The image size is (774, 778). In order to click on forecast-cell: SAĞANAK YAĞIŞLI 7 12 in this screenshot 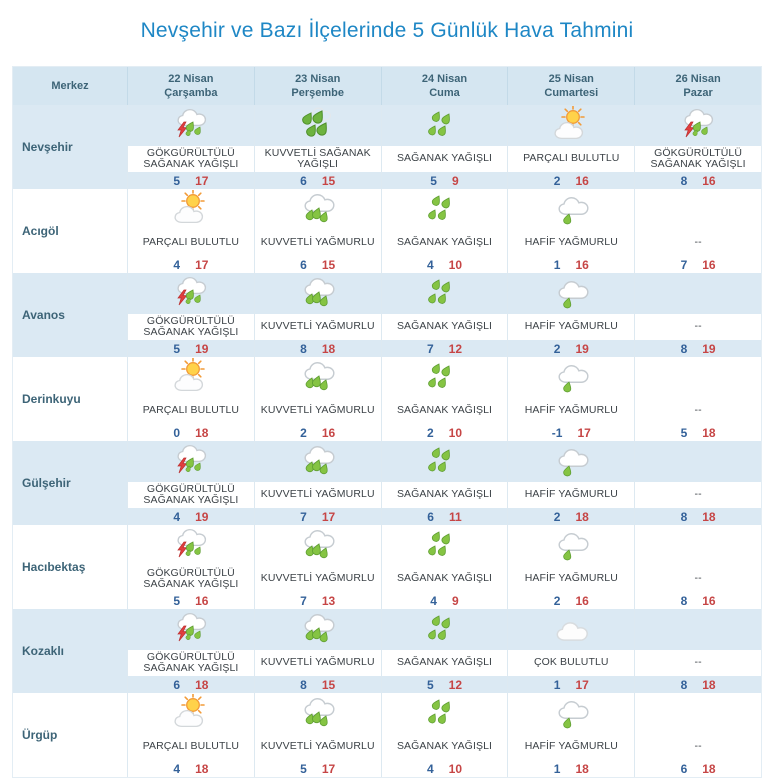, I will do `click(444, 315)`.